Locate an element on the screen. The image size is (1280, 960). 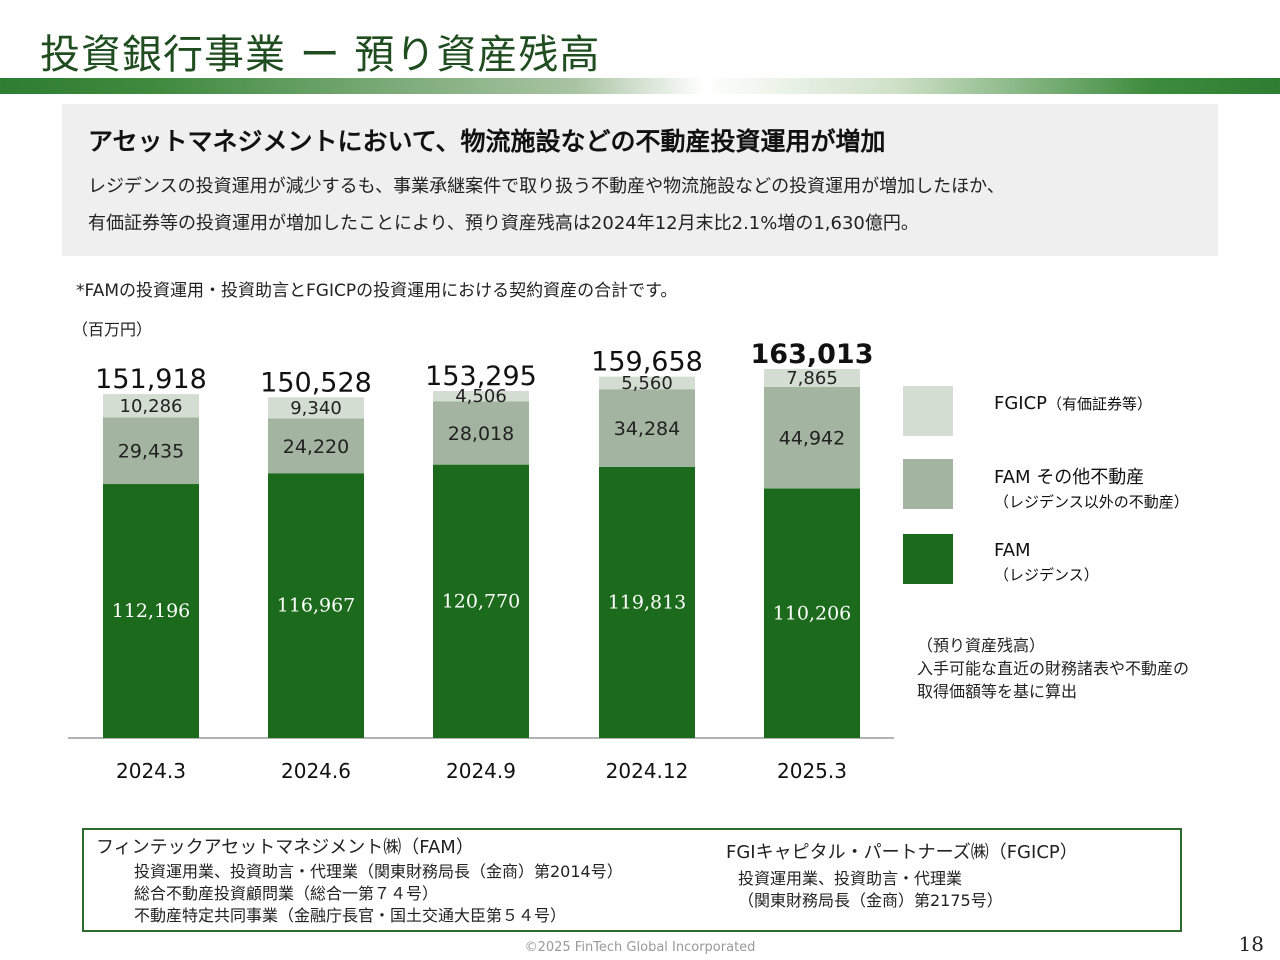
legend-item-fam-residence: FAM （レジデンス） is located at coordinates (1046, 563).